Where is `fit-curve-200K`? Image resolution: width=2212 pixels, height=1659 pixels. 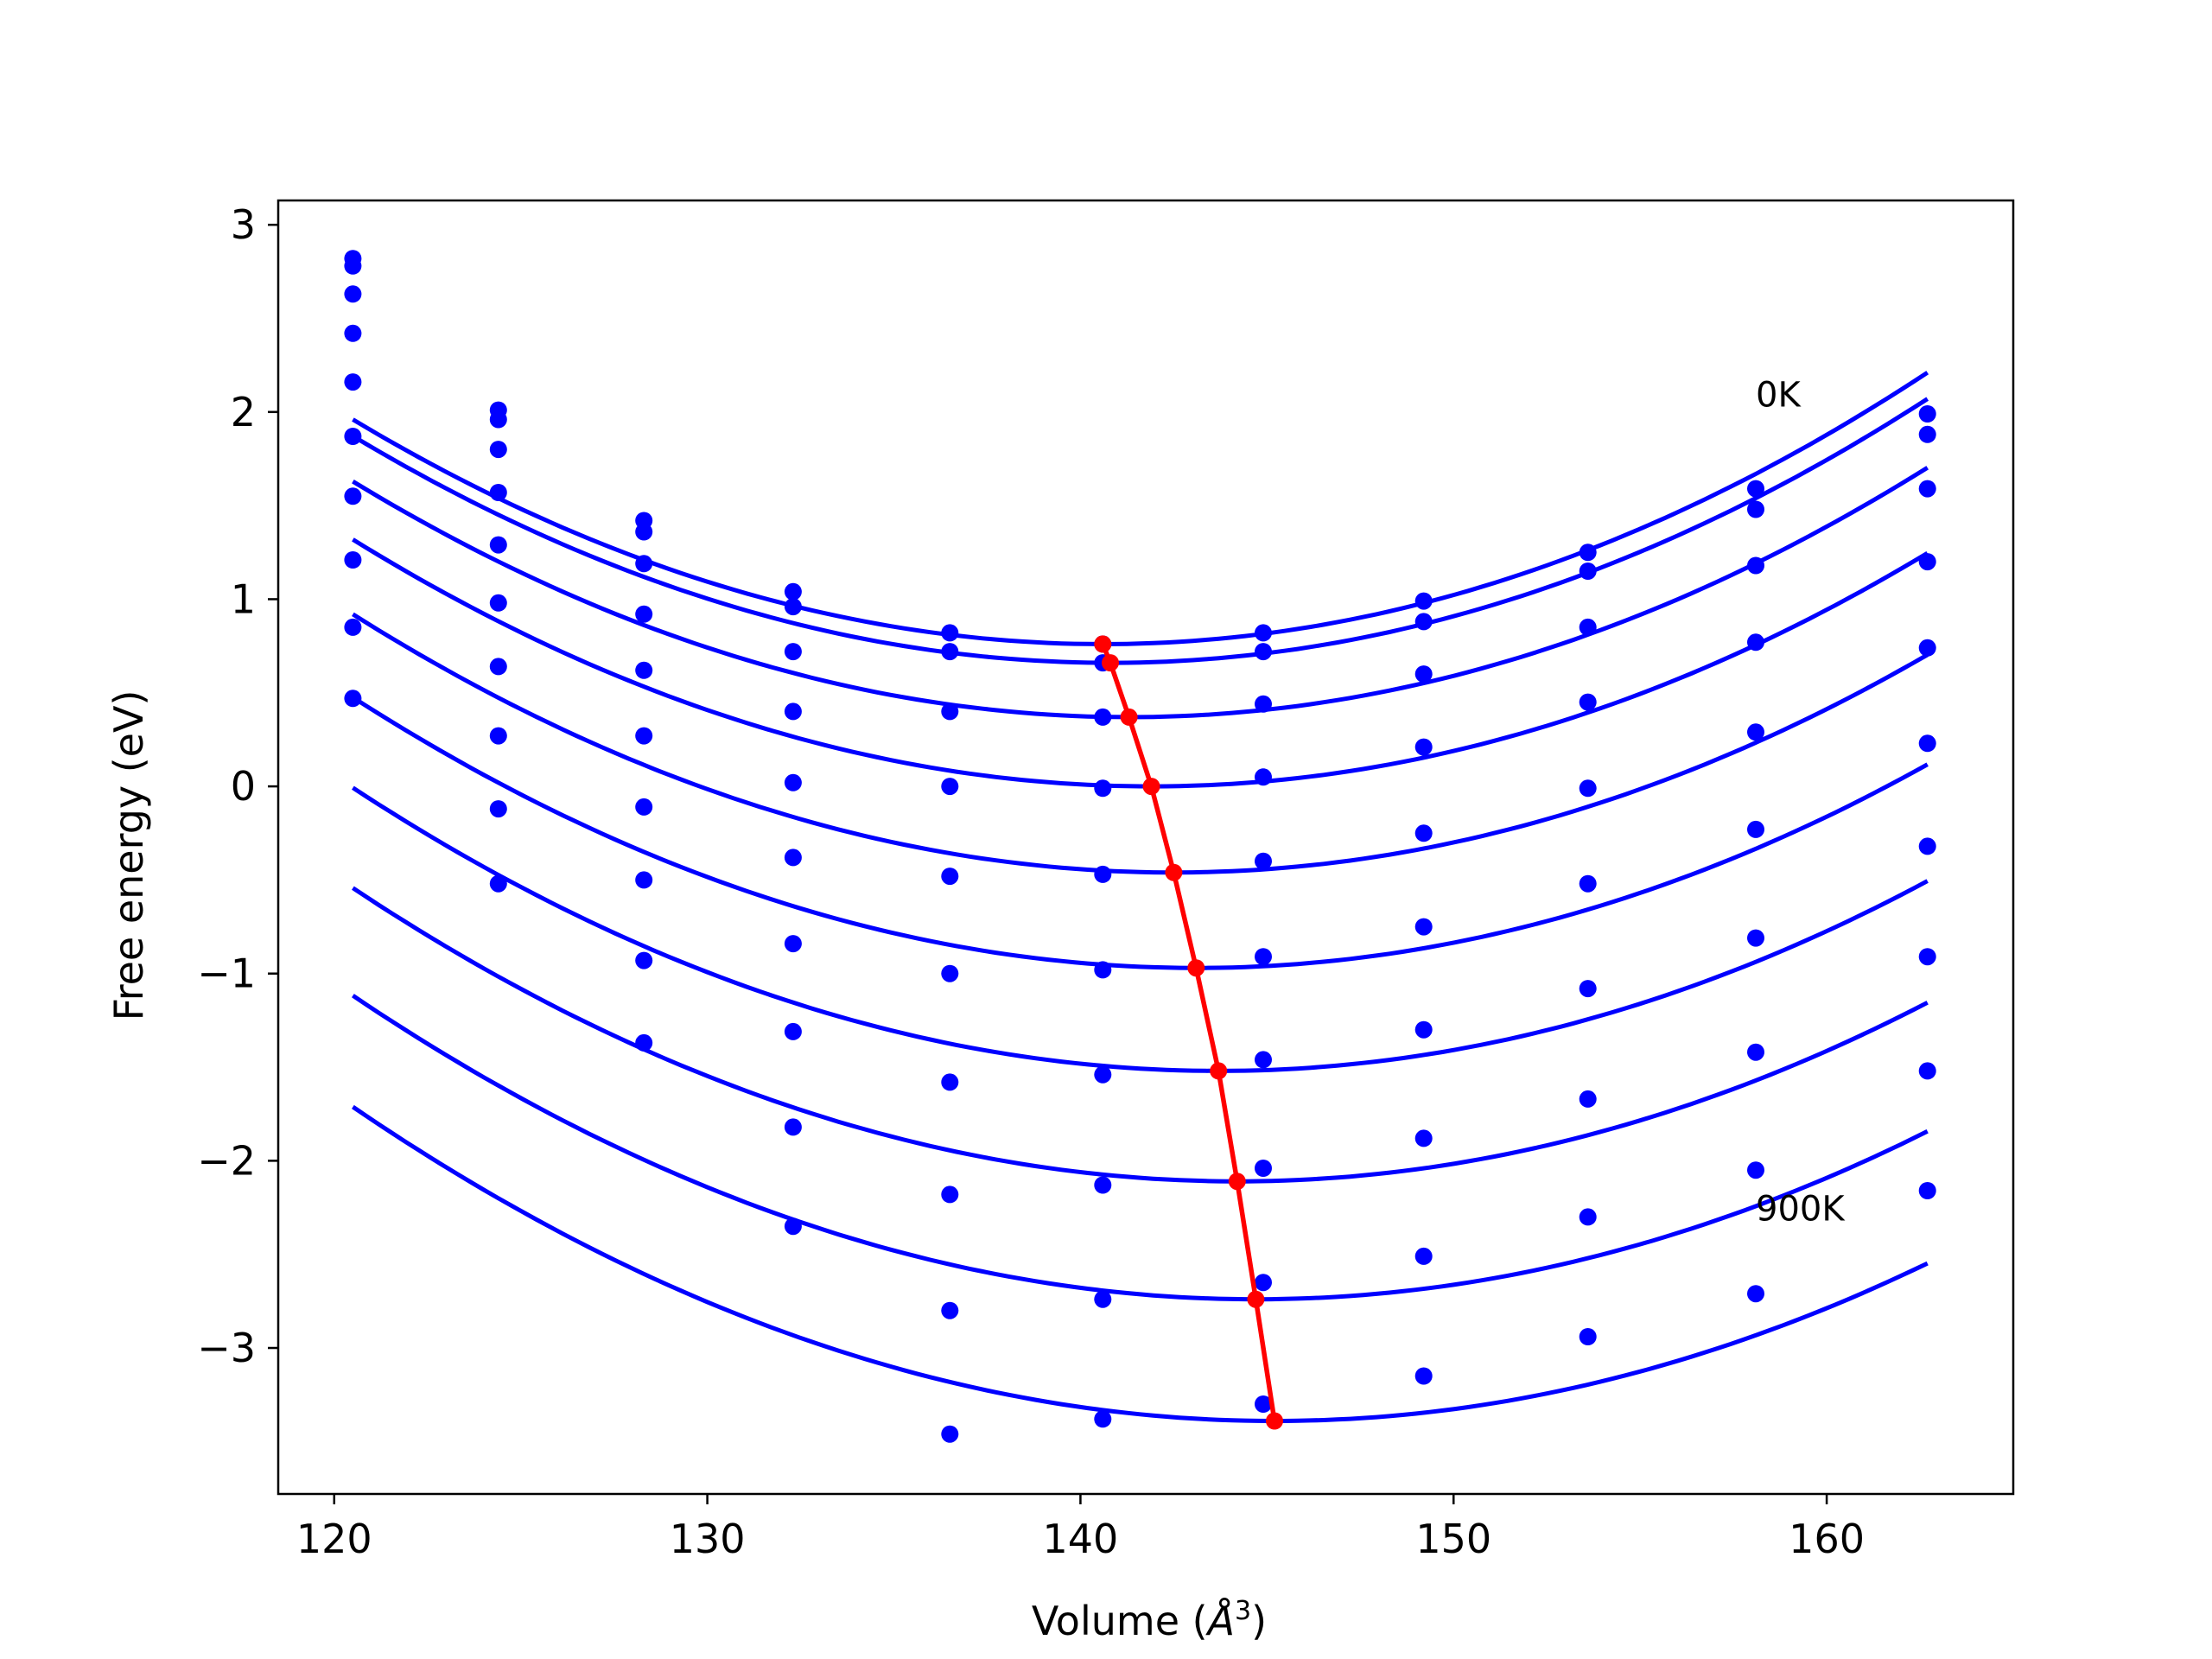 fit-curve-200K is located at coordinates (1140, 593).